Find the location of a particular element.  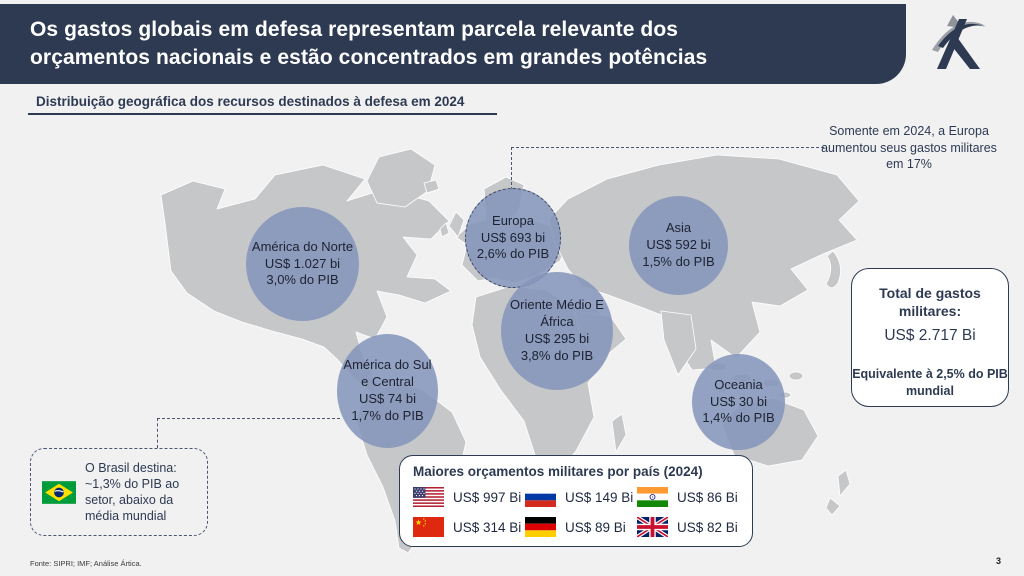

region-share: 2,6% do PIB is located at coordinates (513, 254).